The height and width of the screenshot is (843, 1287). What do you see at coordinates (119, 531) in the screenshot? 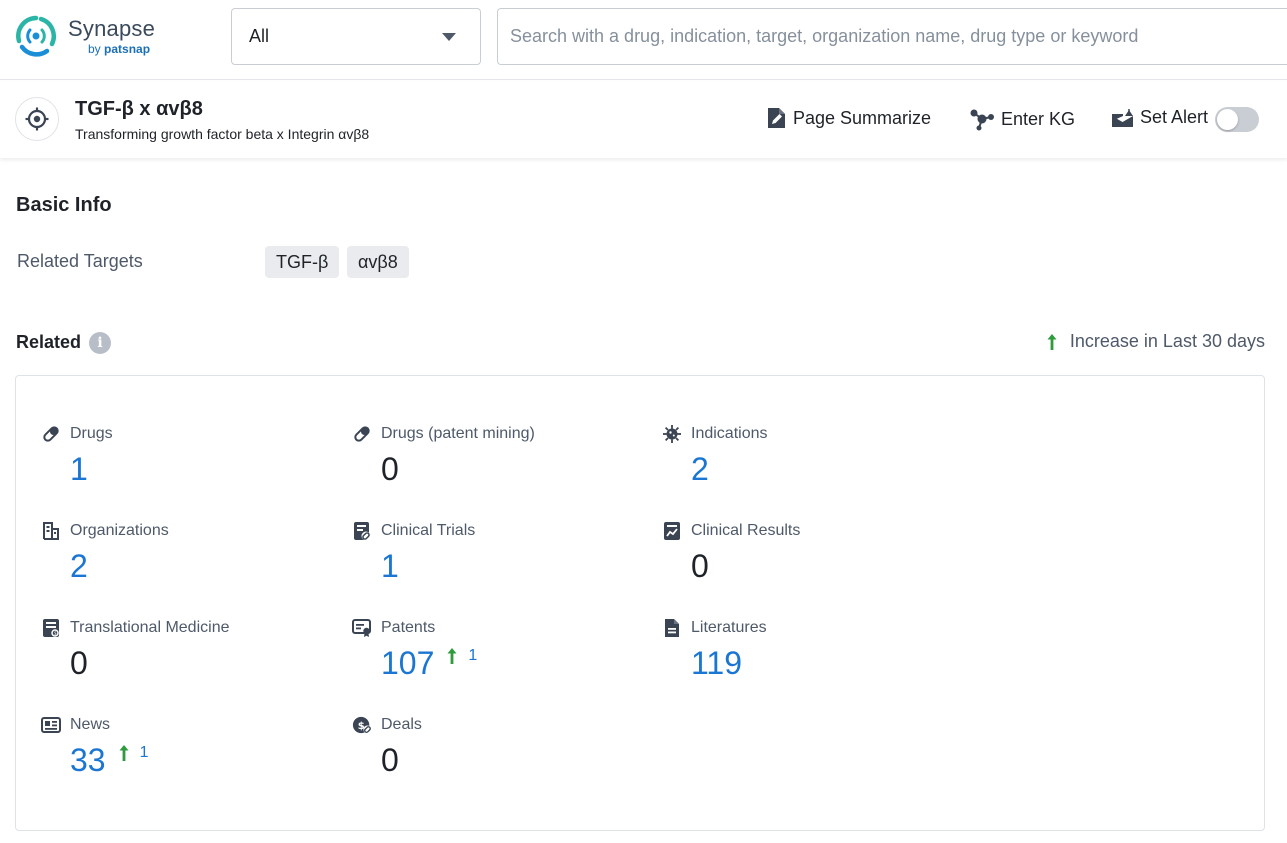
I see `stat-label: Organizations` at bounding box center [119, 531].